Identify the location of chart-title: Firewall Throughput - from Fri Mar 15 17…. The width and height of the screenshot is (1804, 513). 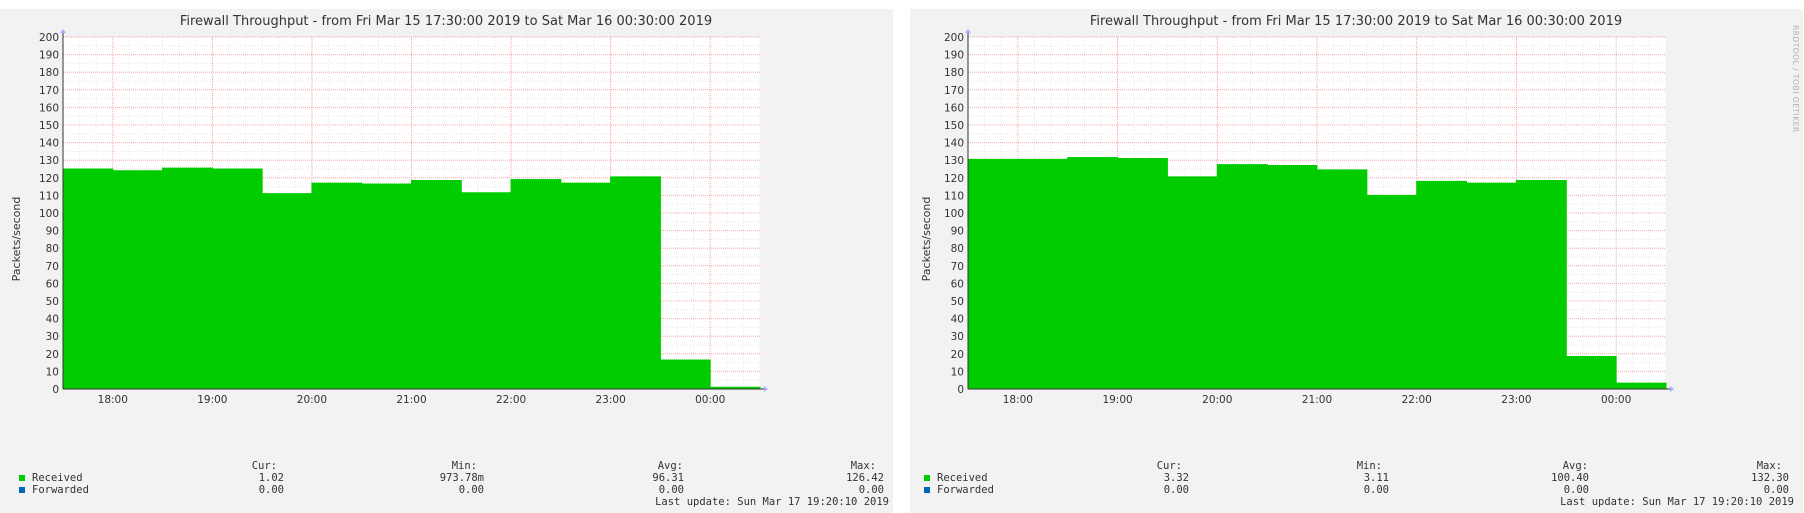
(1356, 21).